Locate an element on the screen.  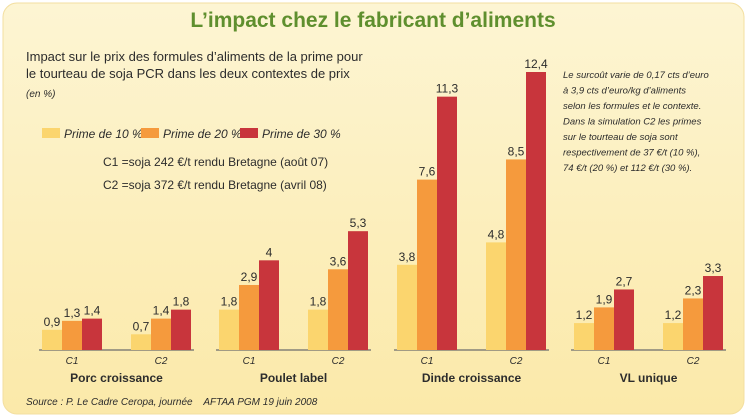
data-label-porc-croissance-c2-2: 1,4 is located at coordinates (161, 311).